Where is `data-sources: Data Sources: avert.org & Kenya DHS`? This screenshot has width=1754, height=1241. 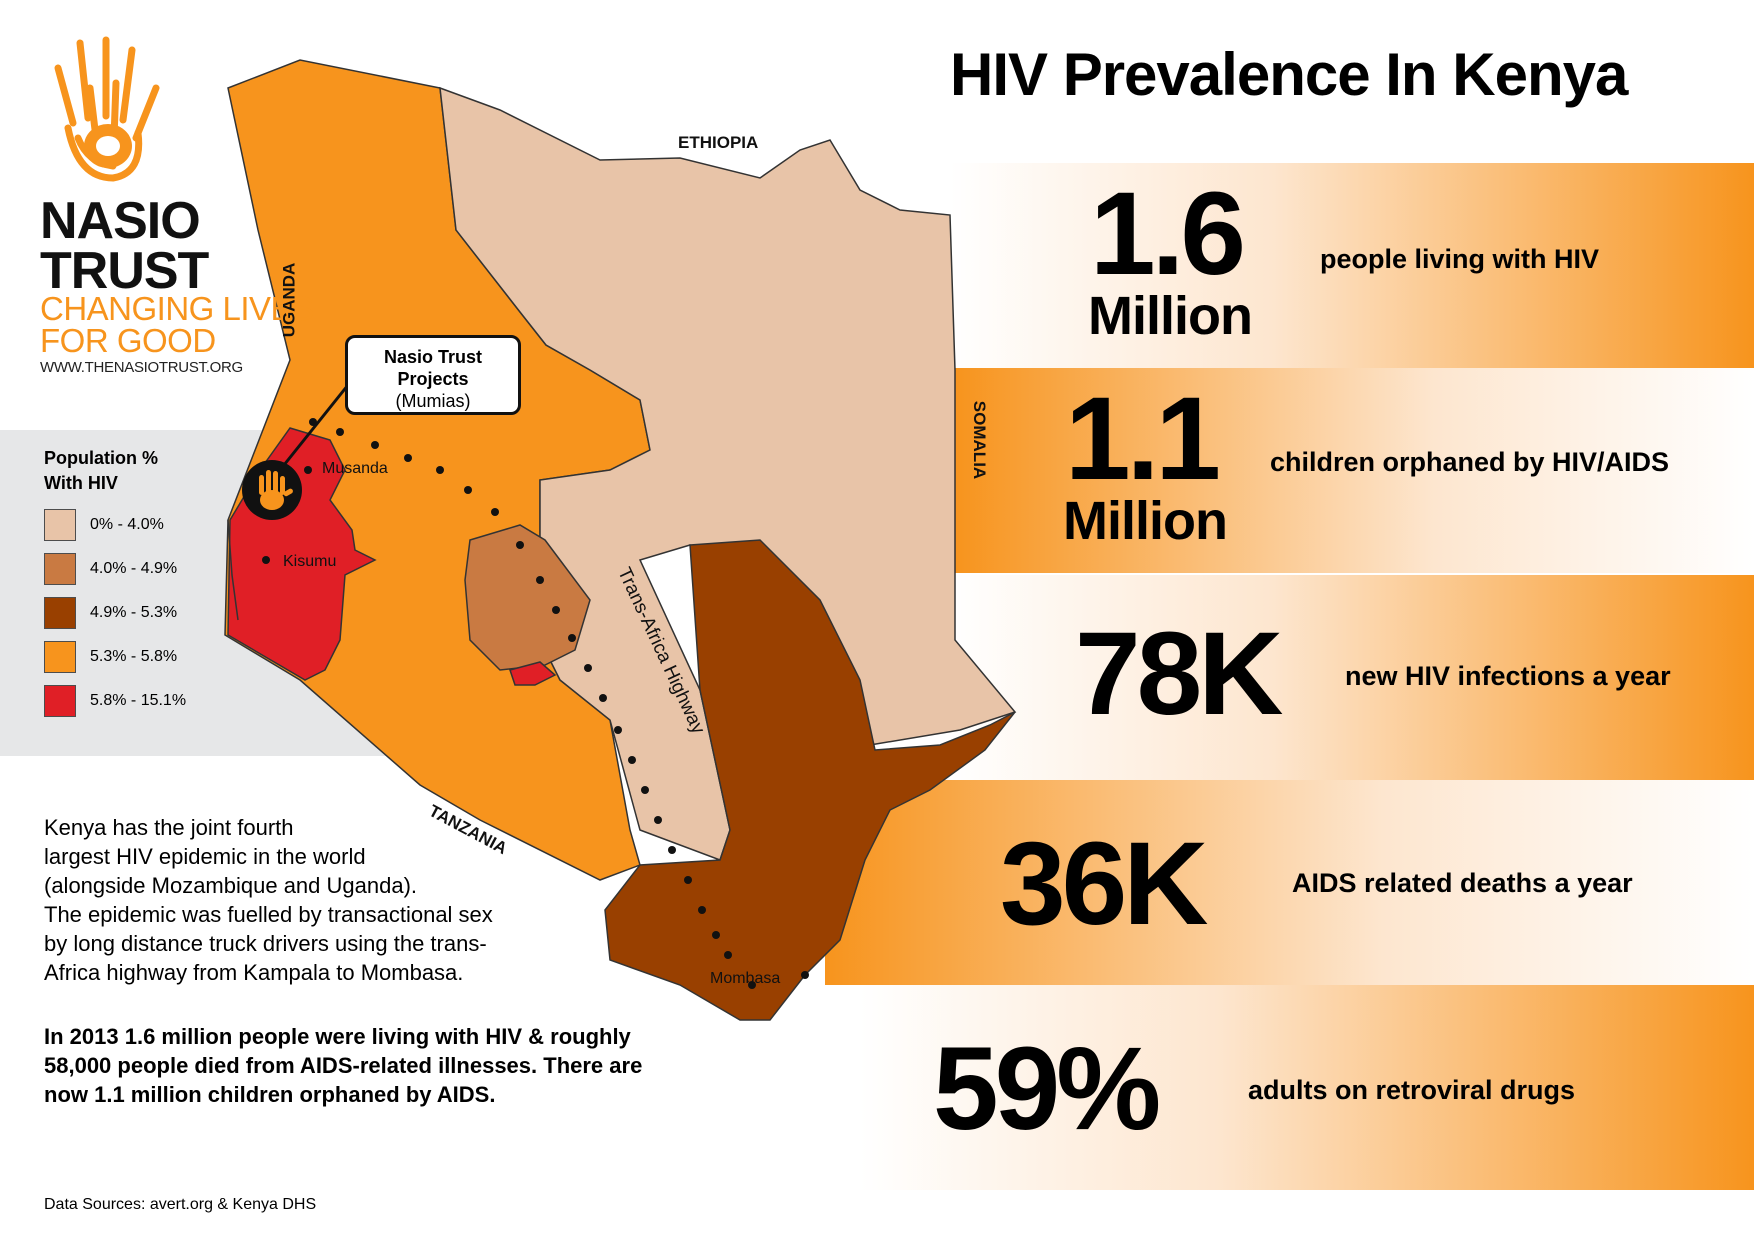
data-sources: Data Sources: avert.org & Kenya DHS is located at coordinates (180, 1204).